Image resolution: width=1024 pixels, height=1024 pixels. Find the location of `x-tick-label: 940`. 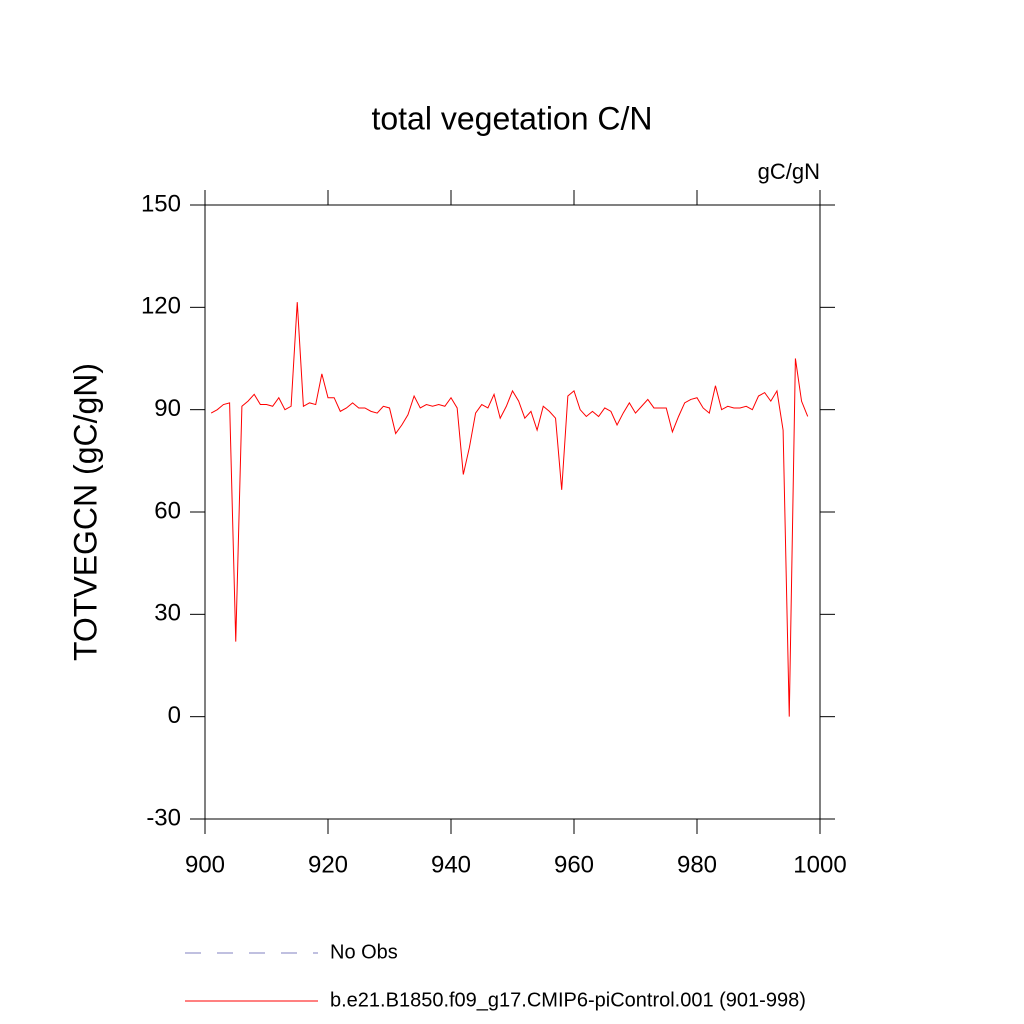

x-tick-label: 940 is located at coordinates (451, 864).